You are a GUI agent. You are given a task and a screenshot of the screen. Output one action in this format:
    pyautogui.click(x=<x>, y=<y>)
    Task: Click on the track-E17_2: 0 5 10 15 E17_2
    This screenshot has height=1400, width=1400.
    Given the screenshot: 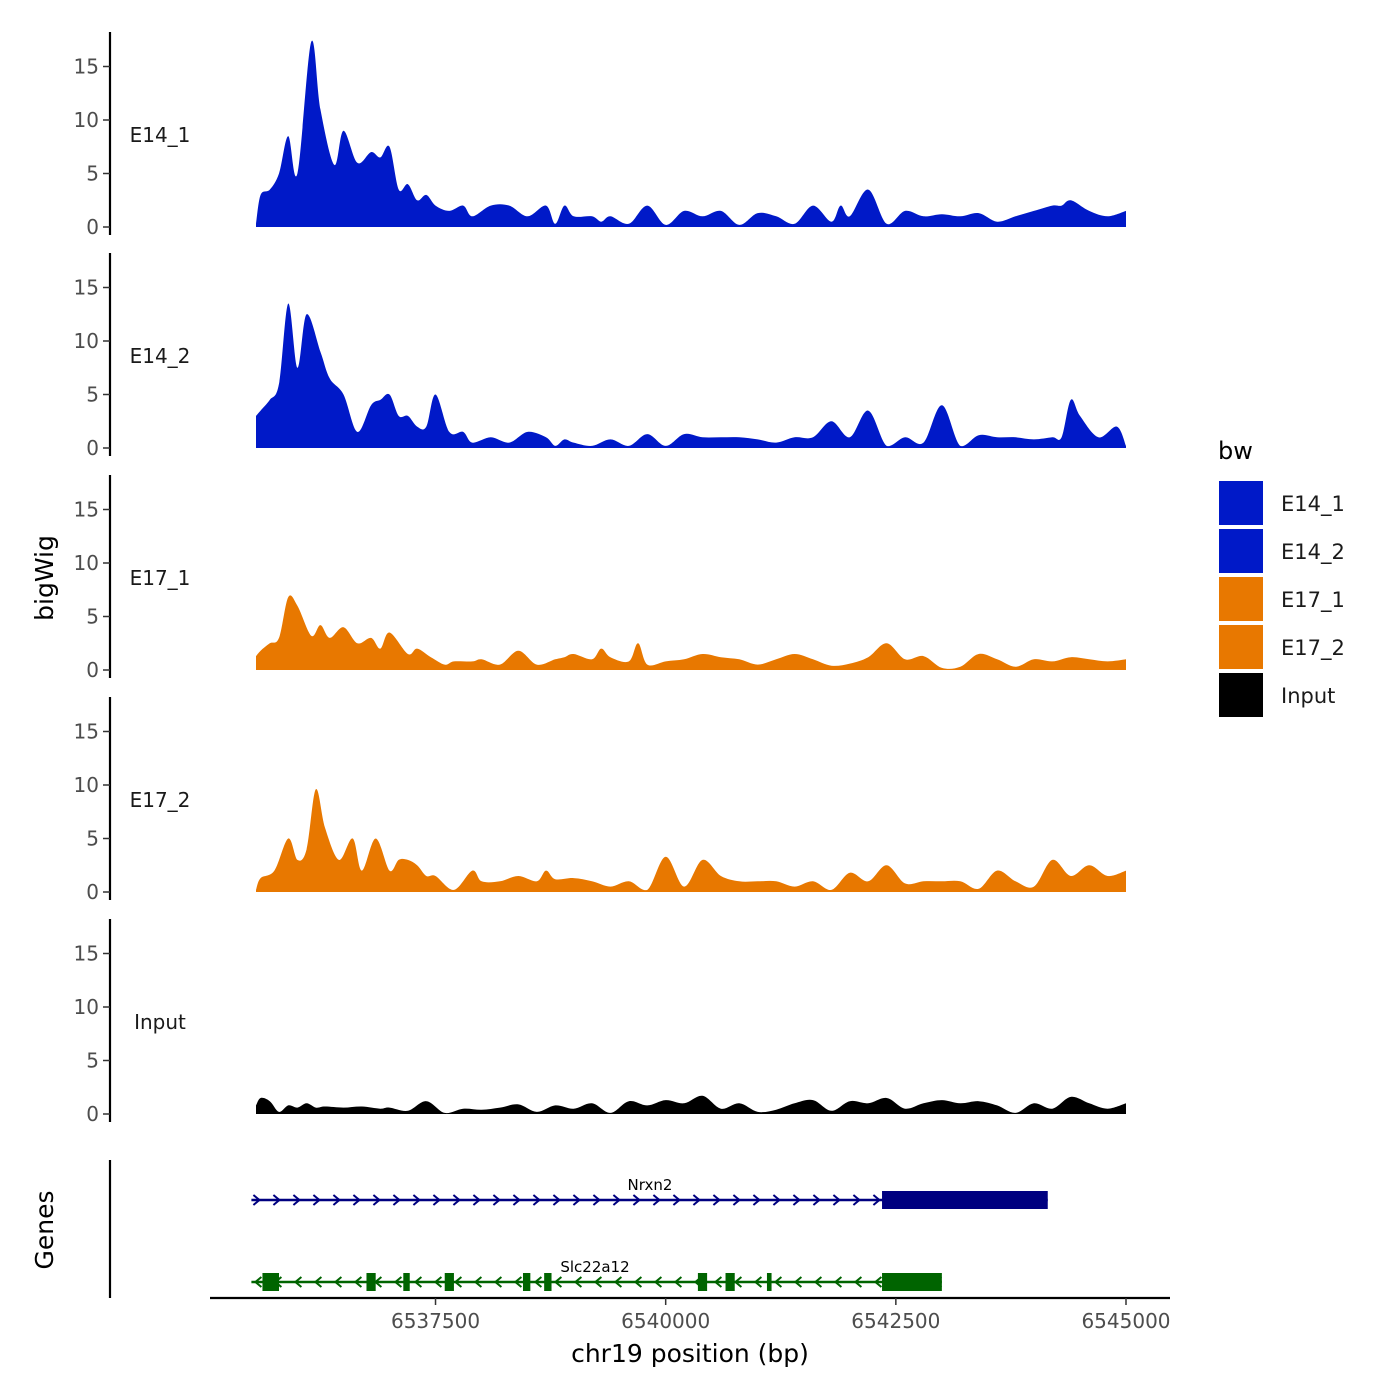 What is the action you would take?
    pyautogui.click(x=600, y=800)
    